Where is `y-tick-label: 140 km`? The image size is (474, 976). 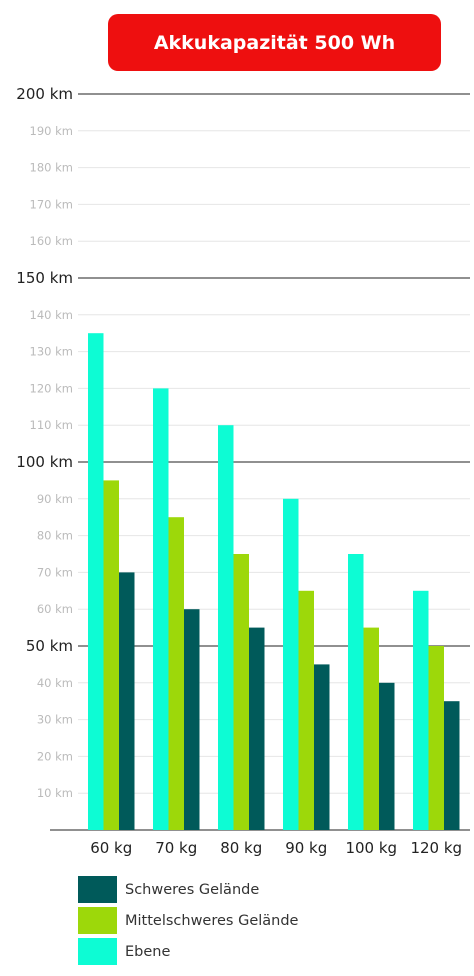
y-tick-label: 140 km is located at coordinates (51, 315).